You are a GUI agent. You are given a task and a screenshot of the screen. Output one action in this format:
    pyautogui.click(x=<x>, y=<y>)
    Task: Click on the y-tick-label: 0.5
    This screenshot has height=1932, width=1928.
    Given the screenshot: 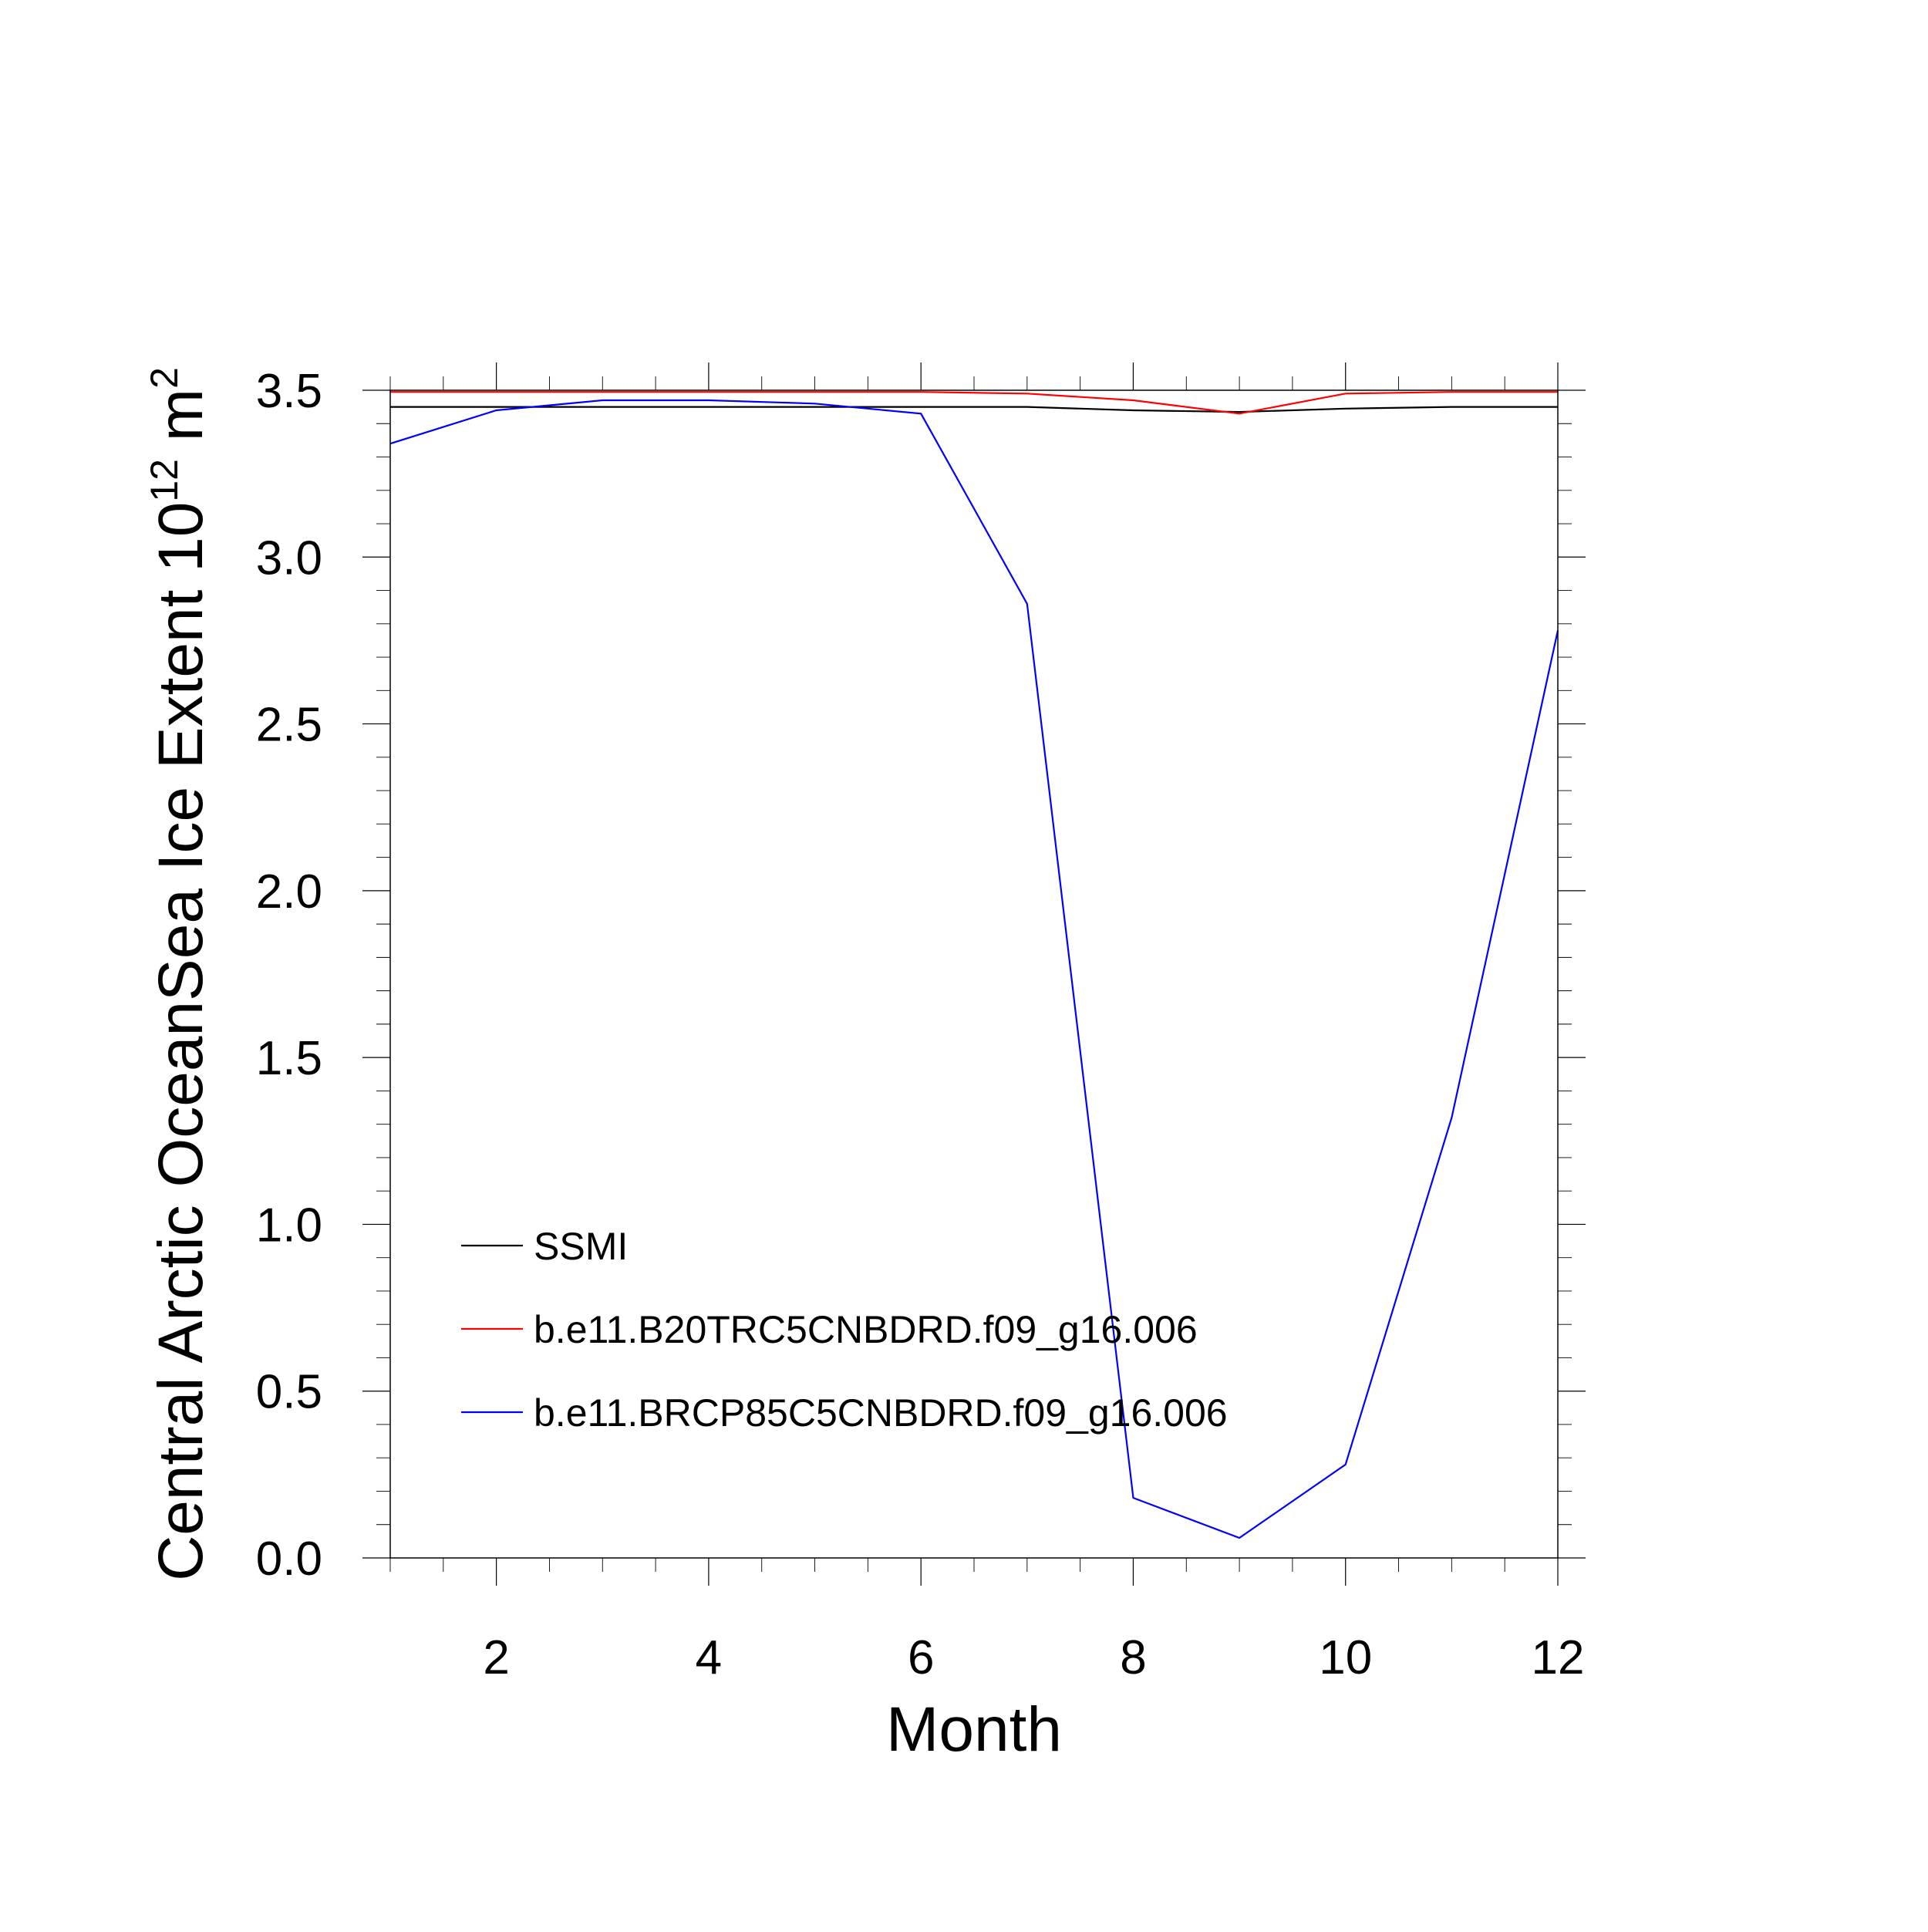 What is the action you would take?
    pyautogui.click(x=289, y=1392)
    